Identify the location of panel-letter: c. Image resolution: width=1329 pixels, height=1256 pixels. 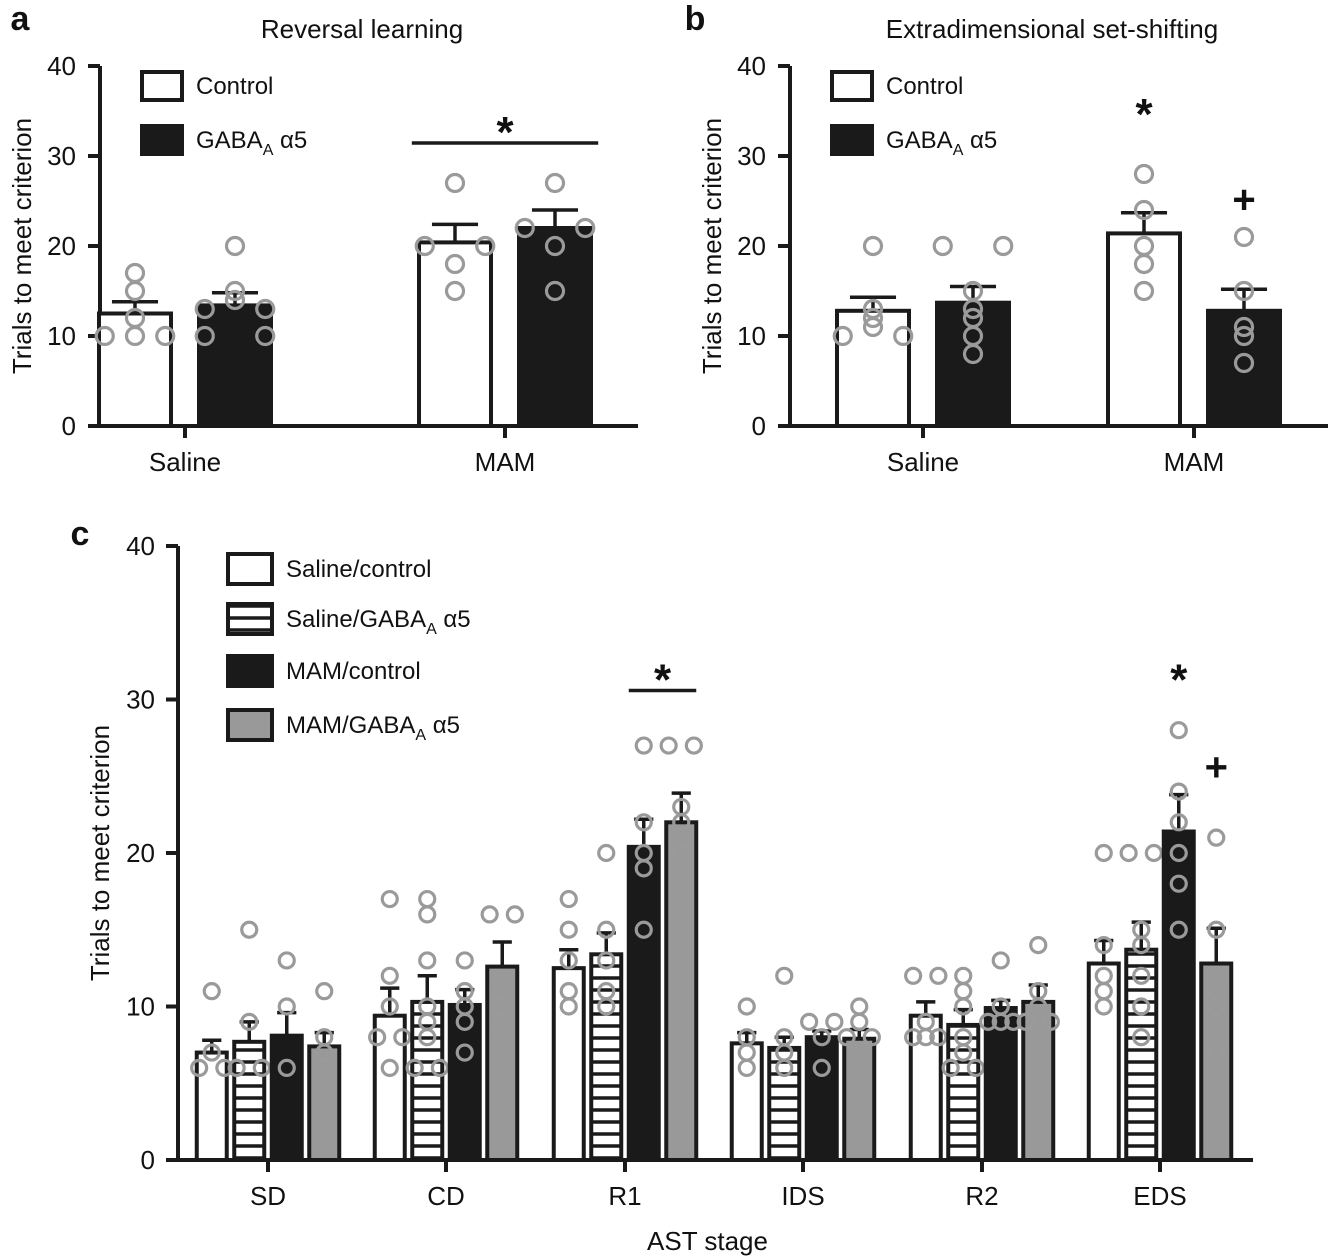
(80, 534).